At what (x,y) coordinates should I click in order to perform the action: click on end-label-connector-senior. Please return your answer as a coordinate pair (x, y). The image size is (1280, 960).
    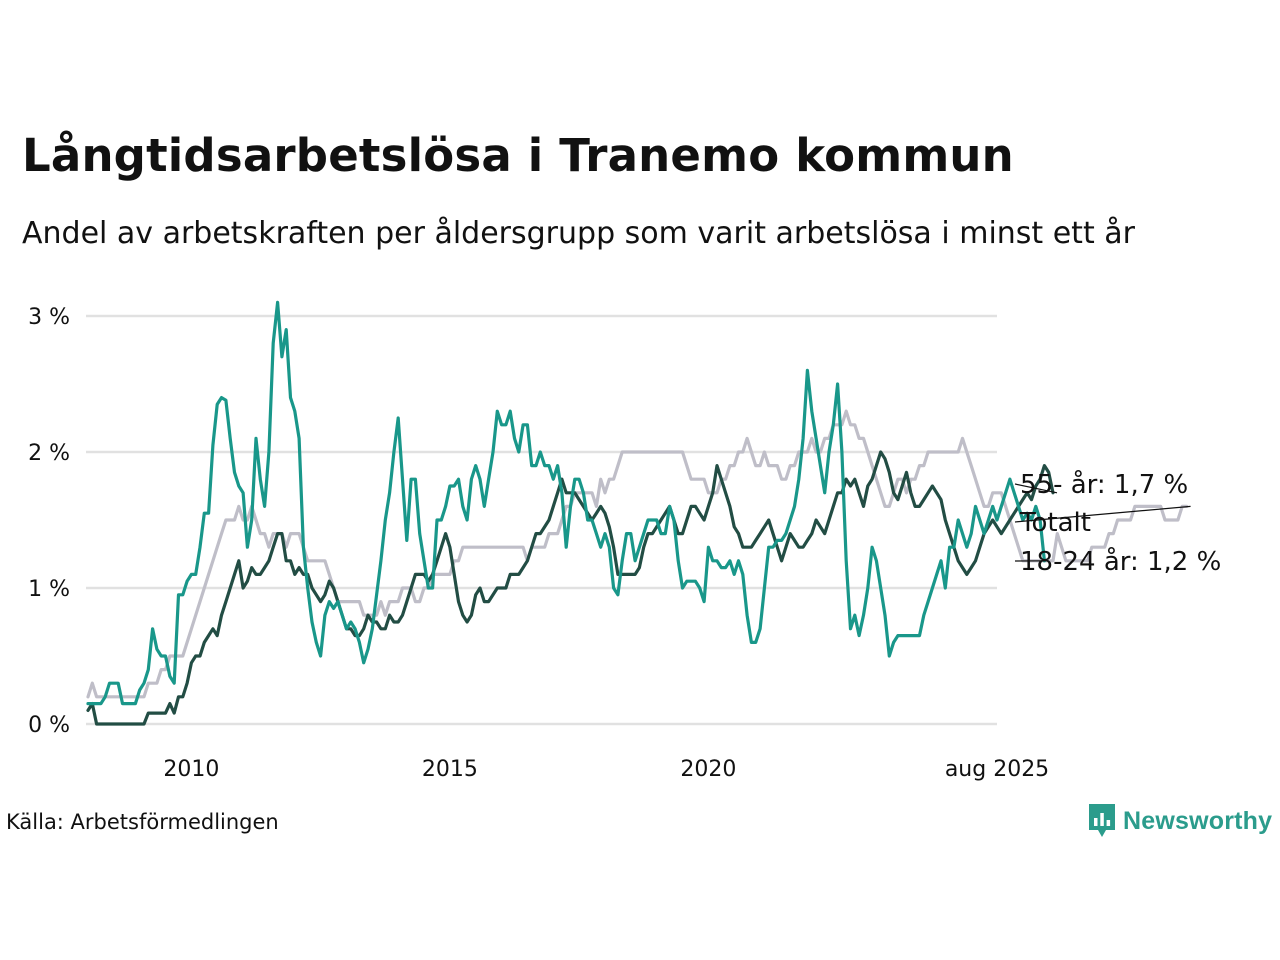
    Looking at the image, I should click on (1036, 488).